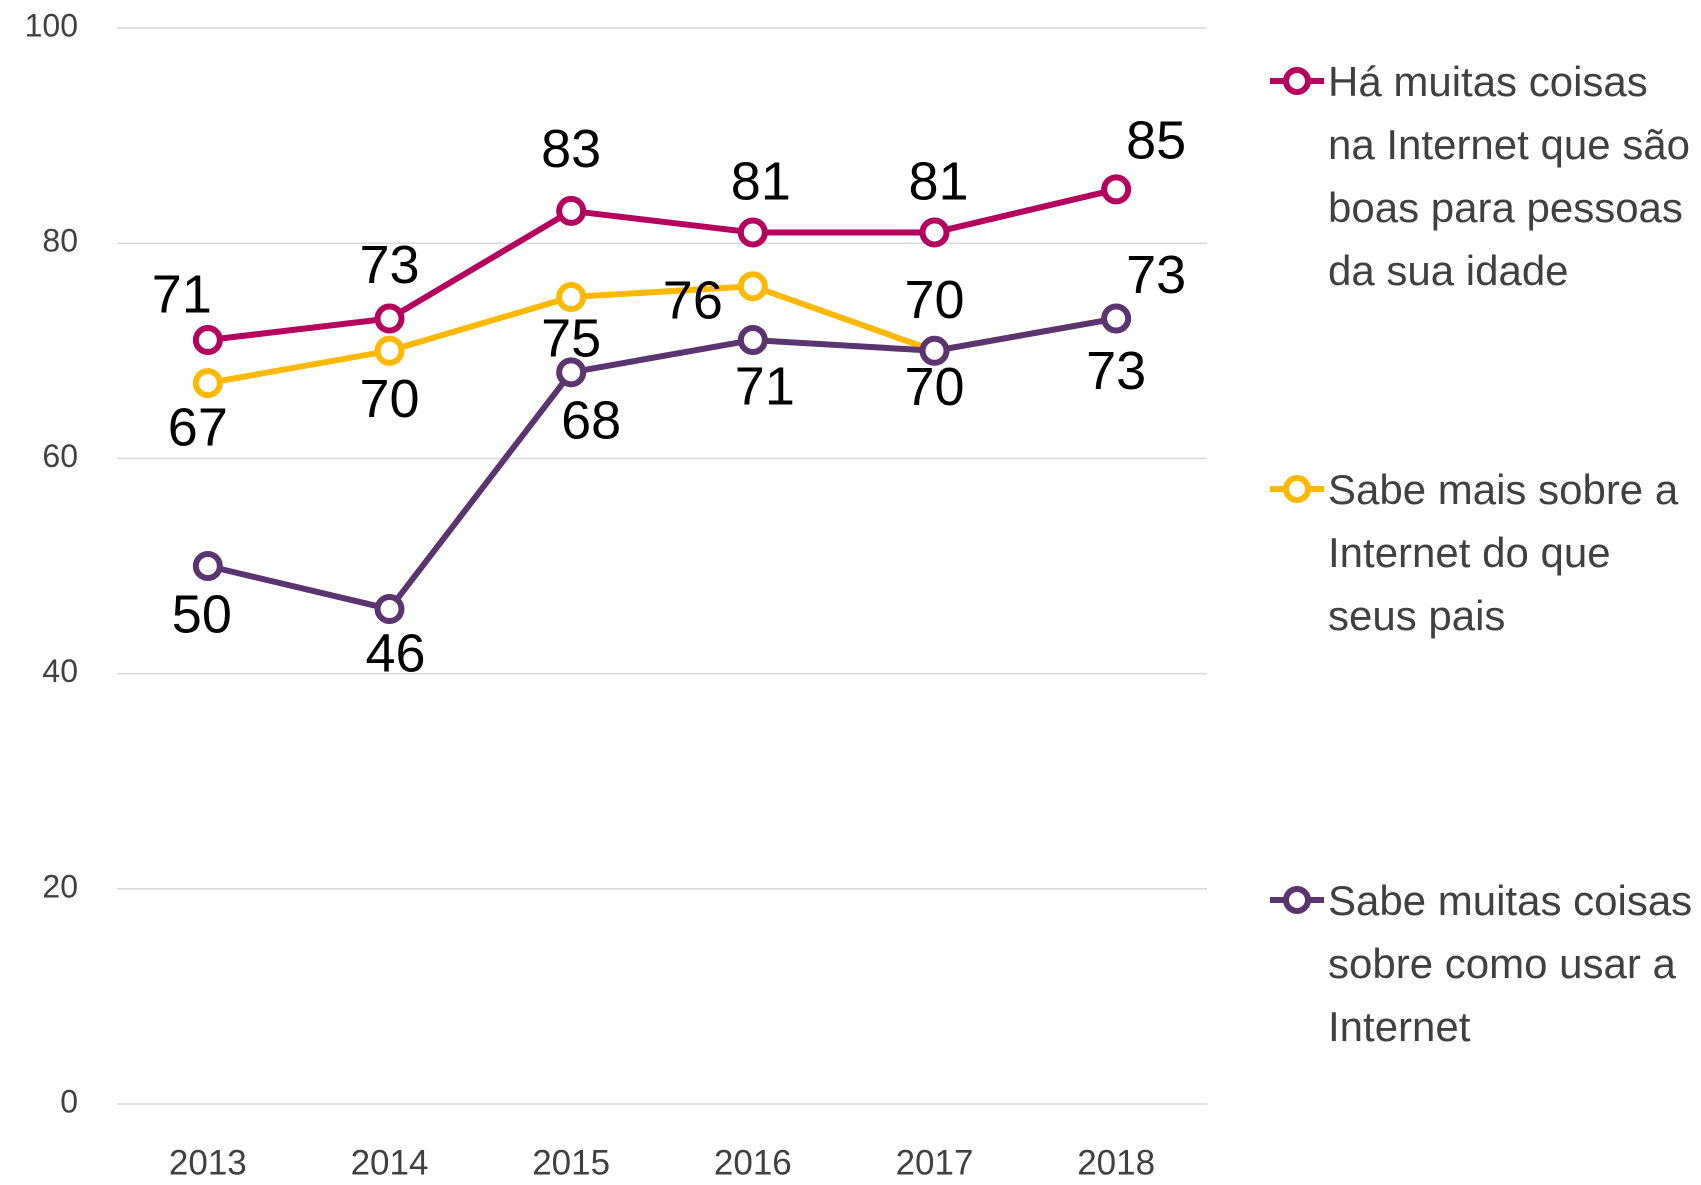  What do you see at coordinates (571, 1162) in the screenshot?
I see `x-tick-label: 2015` at bounding box center [571, 1162].